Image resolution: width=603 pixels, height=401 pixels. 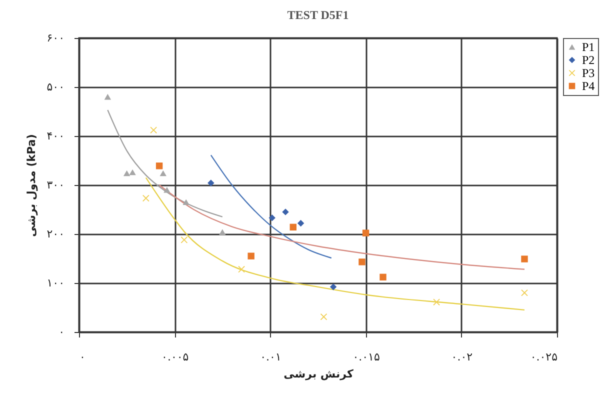 I want to click on x-tick-label: ۰.۰۲۵, so click(x=544, y=357).